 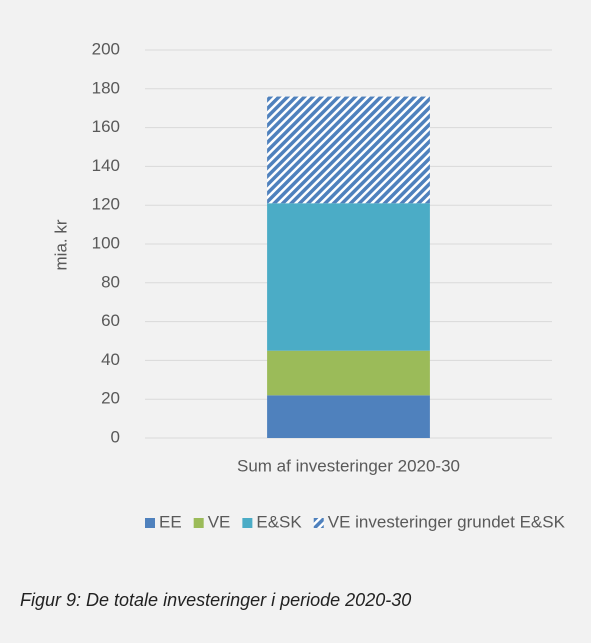 I want to click on y-tick-label: 180, so click(x=106, y=87).